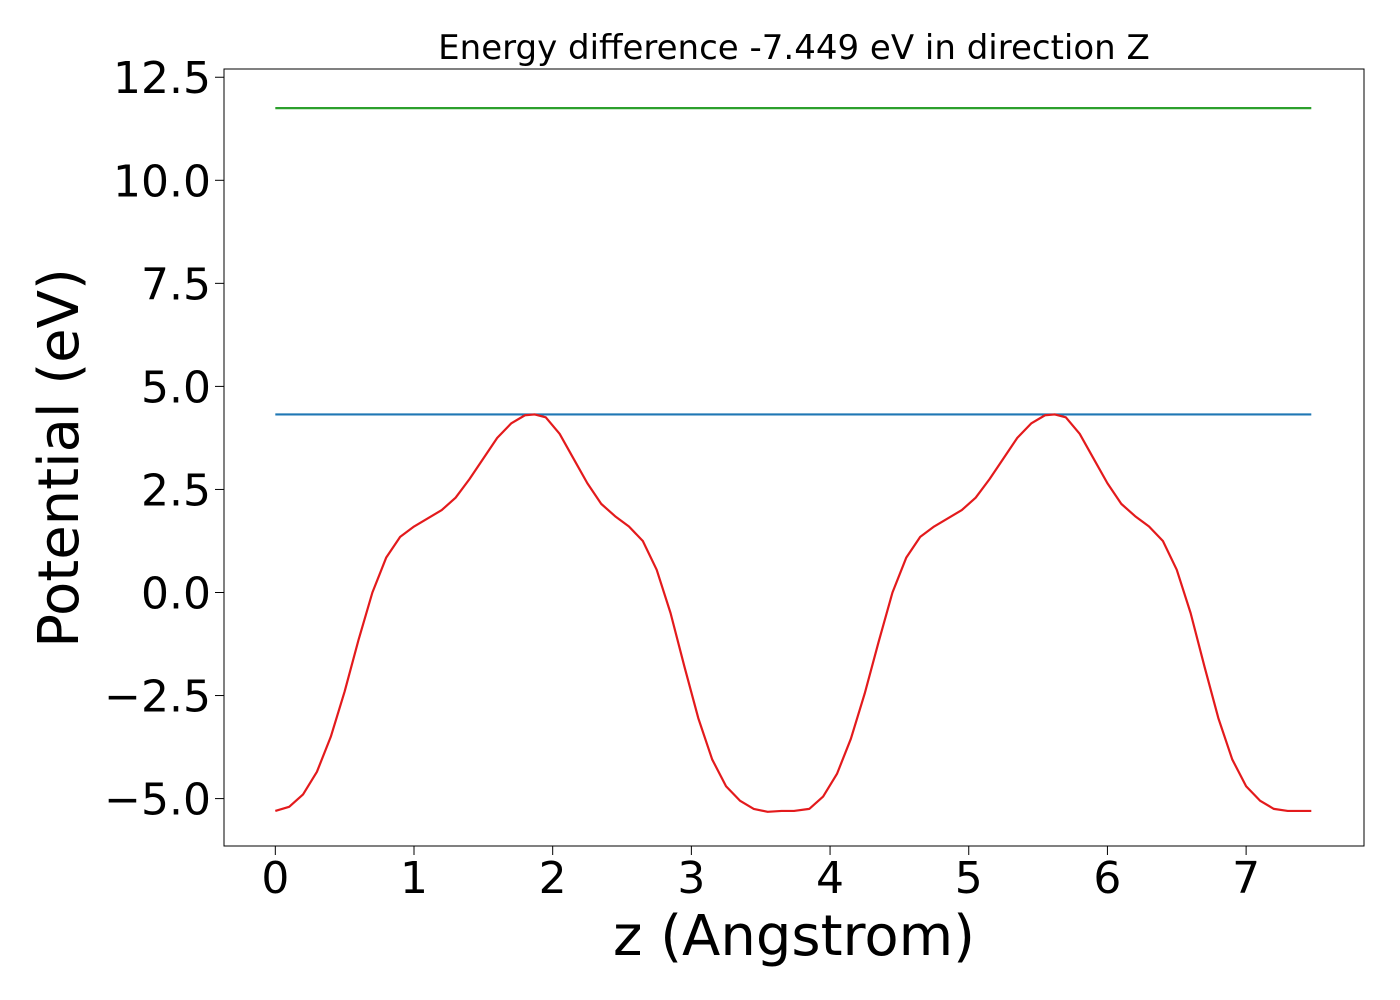 The width and height of the screenshot is (1400, 1000). What do you see at coordinates (275, 878) in the screenshot?
I see `x-tick-label: 0` at bounding box center [275, 878].